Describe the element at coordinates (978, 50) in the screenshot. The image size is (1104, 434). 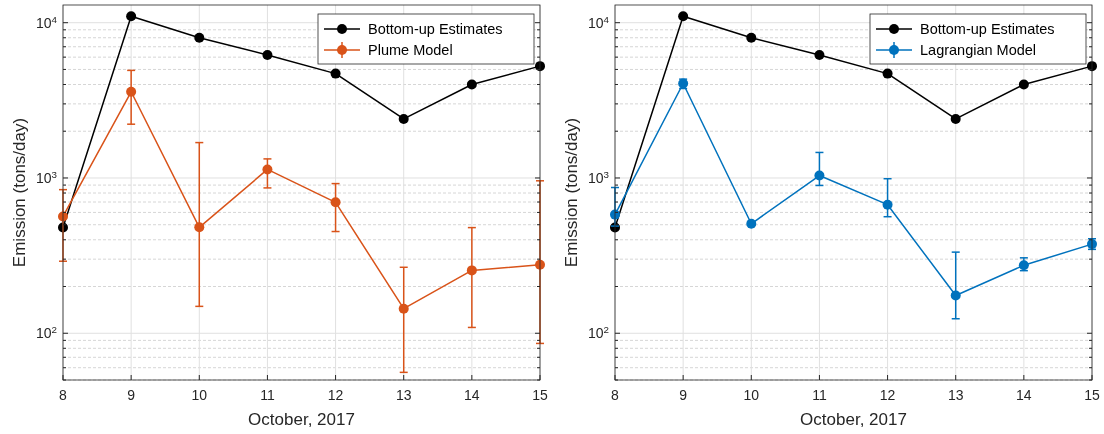
I see `legend-label: Lagrangian Model` at that location.